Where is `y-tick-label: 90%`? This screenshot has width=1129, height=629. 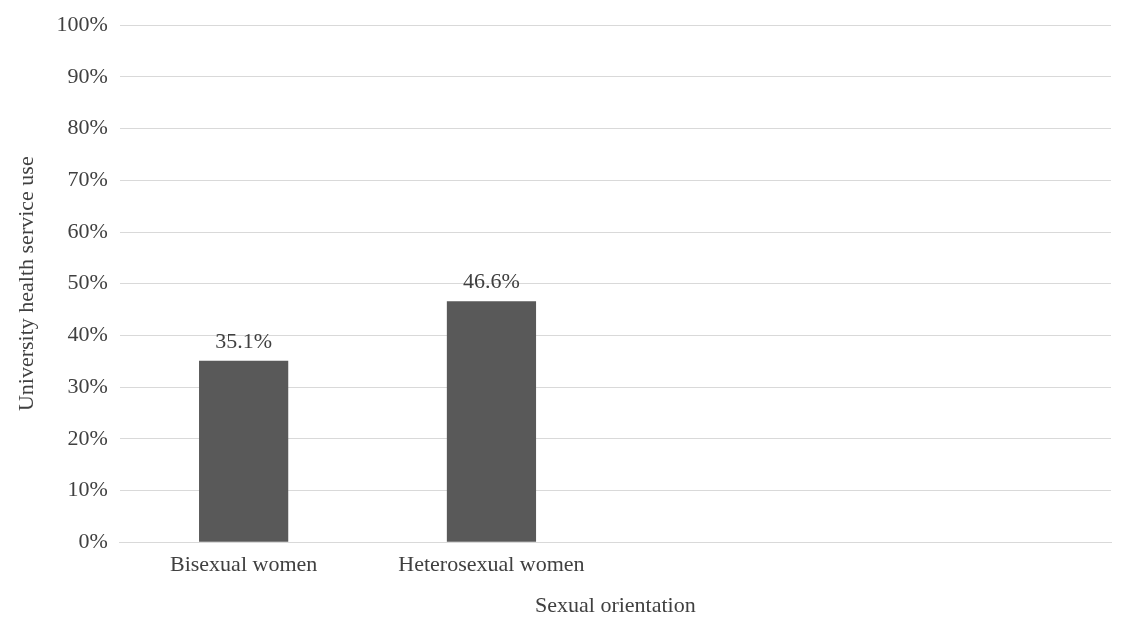 y-tick-label: 90% is located at coordinates (87, 75).